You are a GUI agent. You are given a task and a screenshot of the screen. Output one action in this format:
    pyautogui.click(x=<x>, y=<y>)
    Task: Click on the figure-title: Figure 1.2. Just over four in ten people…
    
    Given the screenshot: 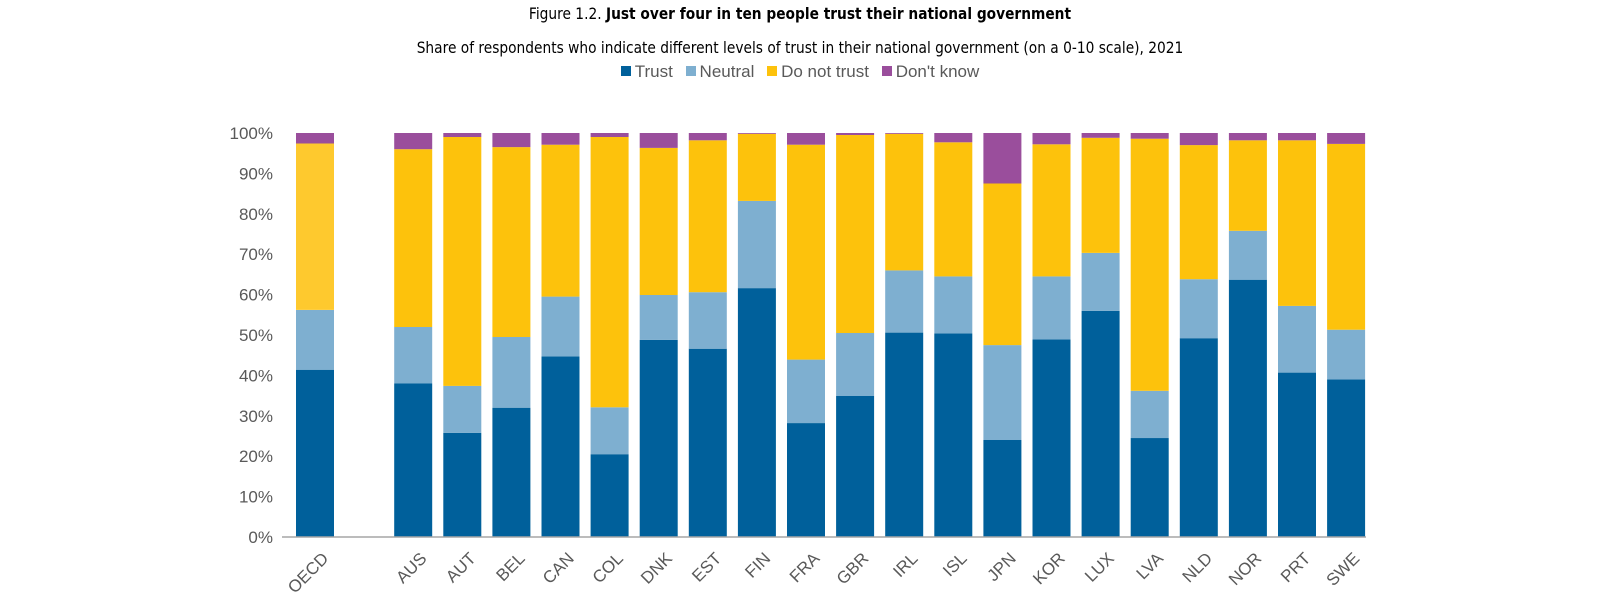 What is the action you would take?
    pyautogui.click(x=800, y=13)
    